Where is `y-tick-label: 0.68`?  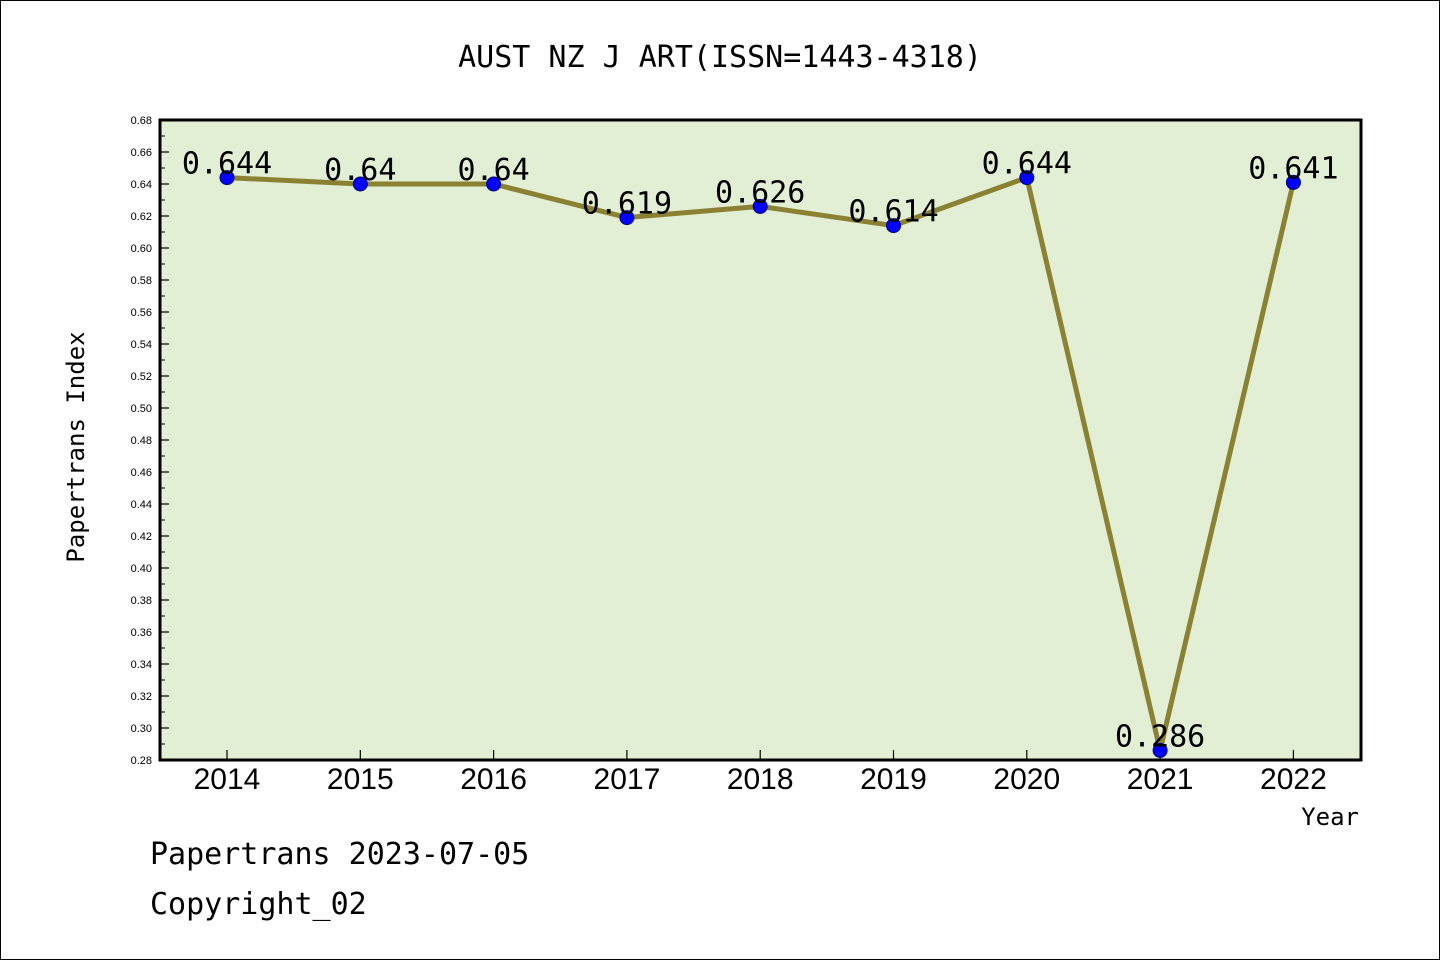 y-tick-label: 0.68 is located at coordinates (141, 121).